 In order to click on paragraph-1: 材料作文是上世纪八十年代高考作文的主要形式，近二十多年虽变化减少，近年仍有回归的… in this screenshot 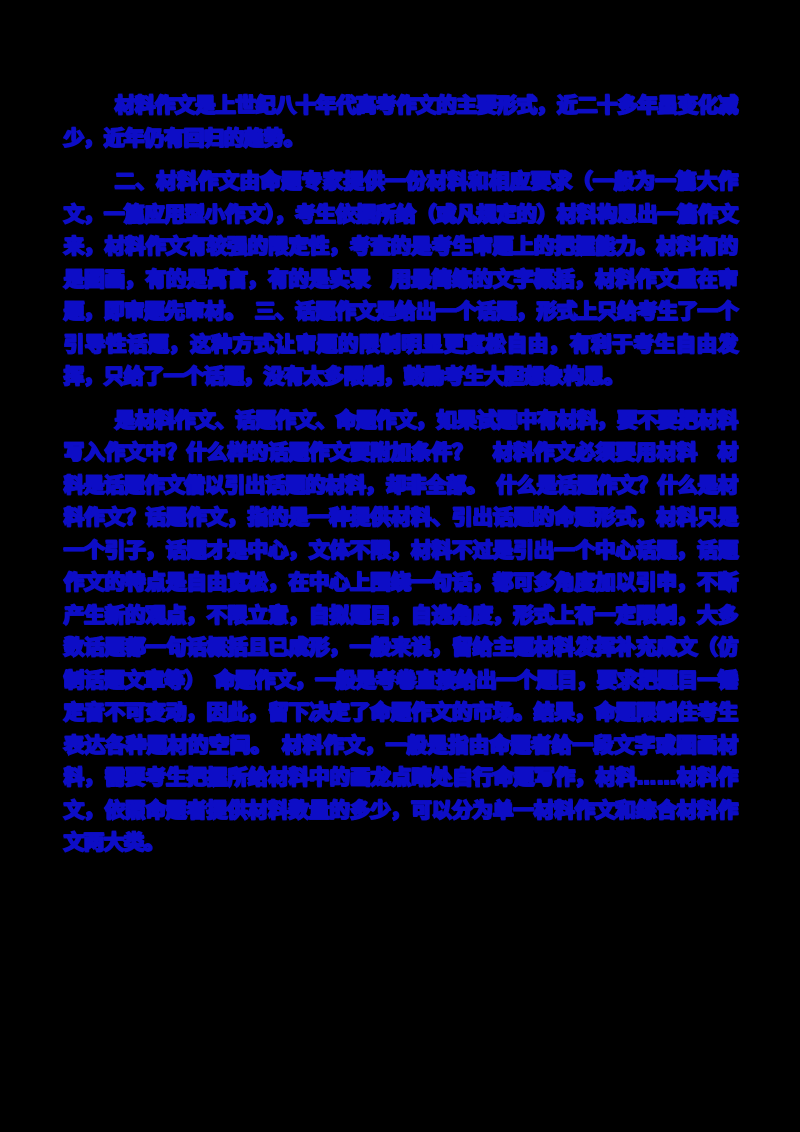, I will do `click(401, 122)`.